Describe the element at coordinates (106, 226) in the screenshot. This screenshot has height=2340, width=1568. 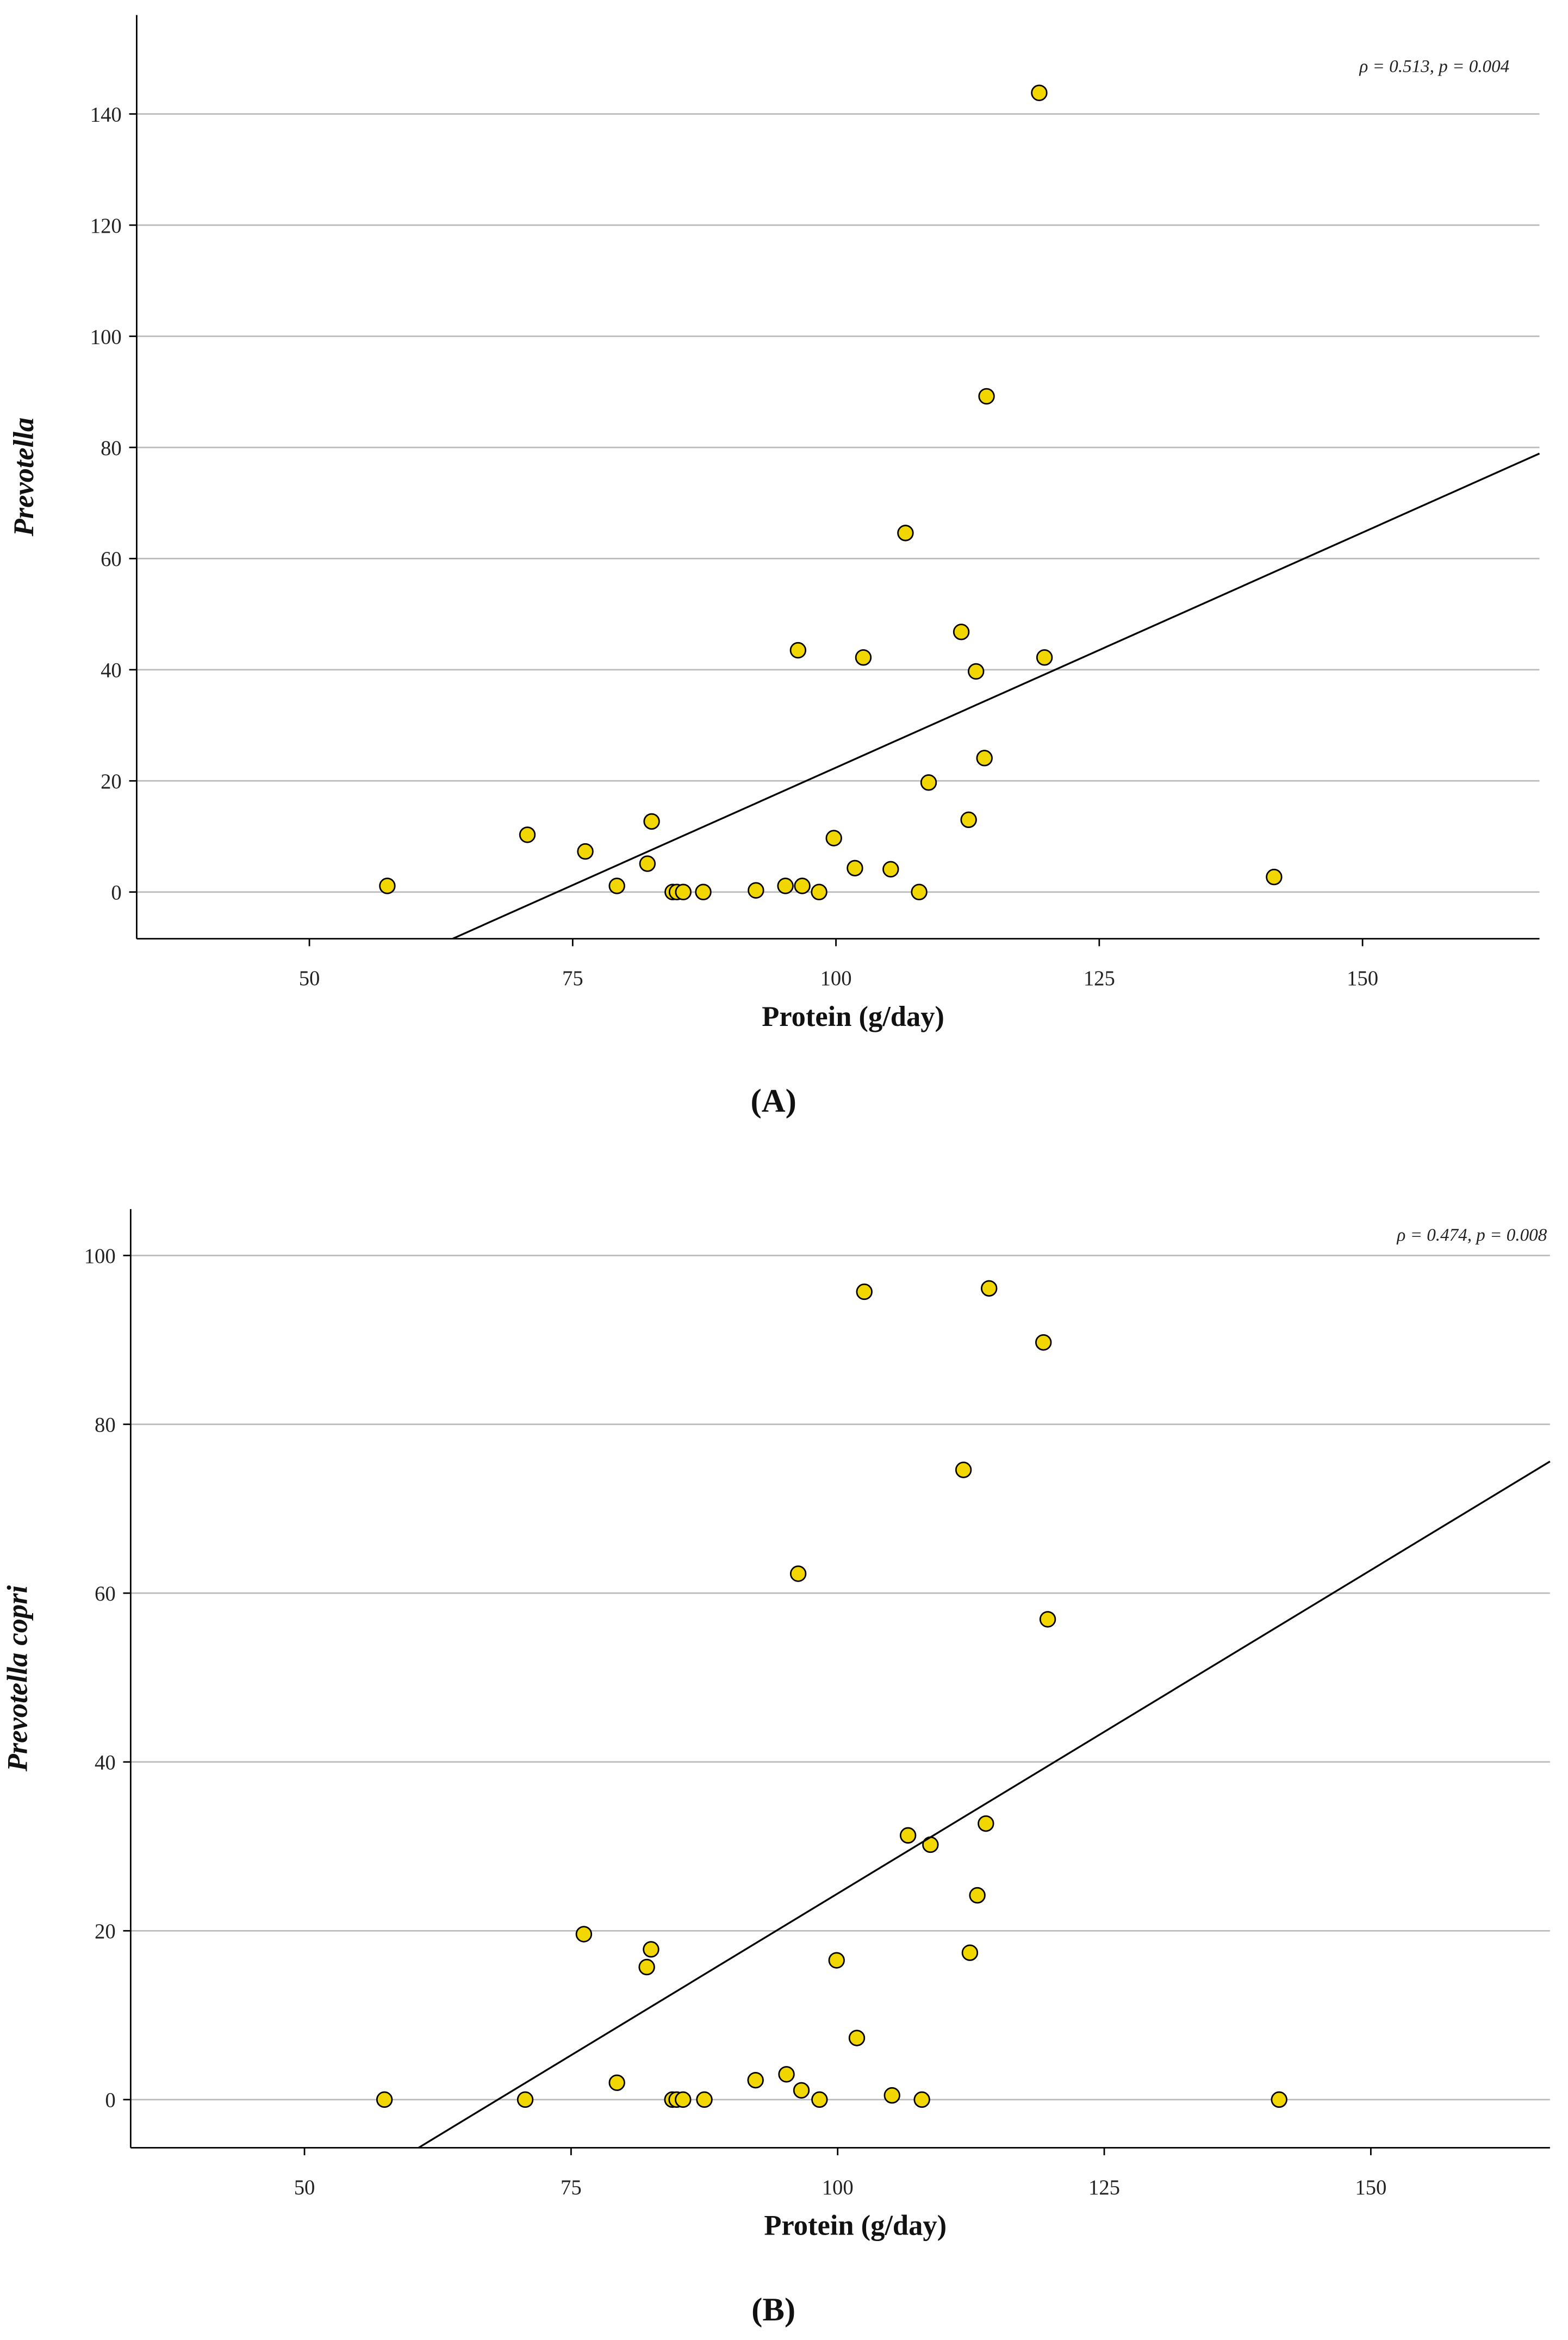
I see `y-tick-label: 120` at that location.